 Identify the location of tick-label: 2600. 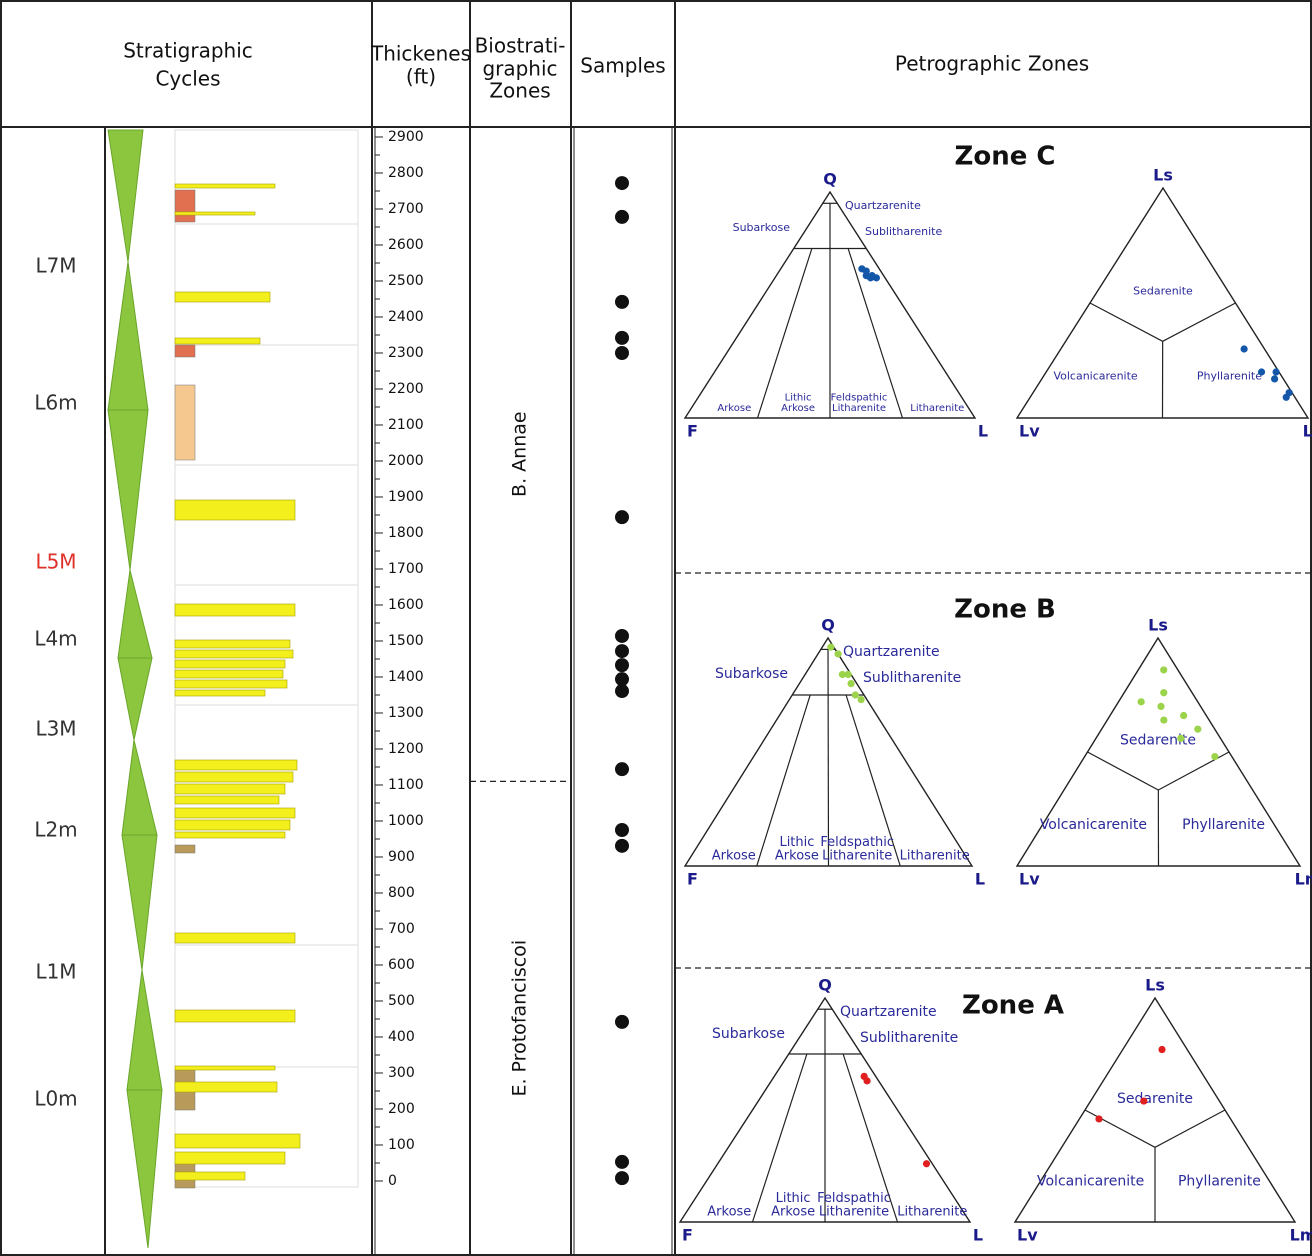
(406, 245).